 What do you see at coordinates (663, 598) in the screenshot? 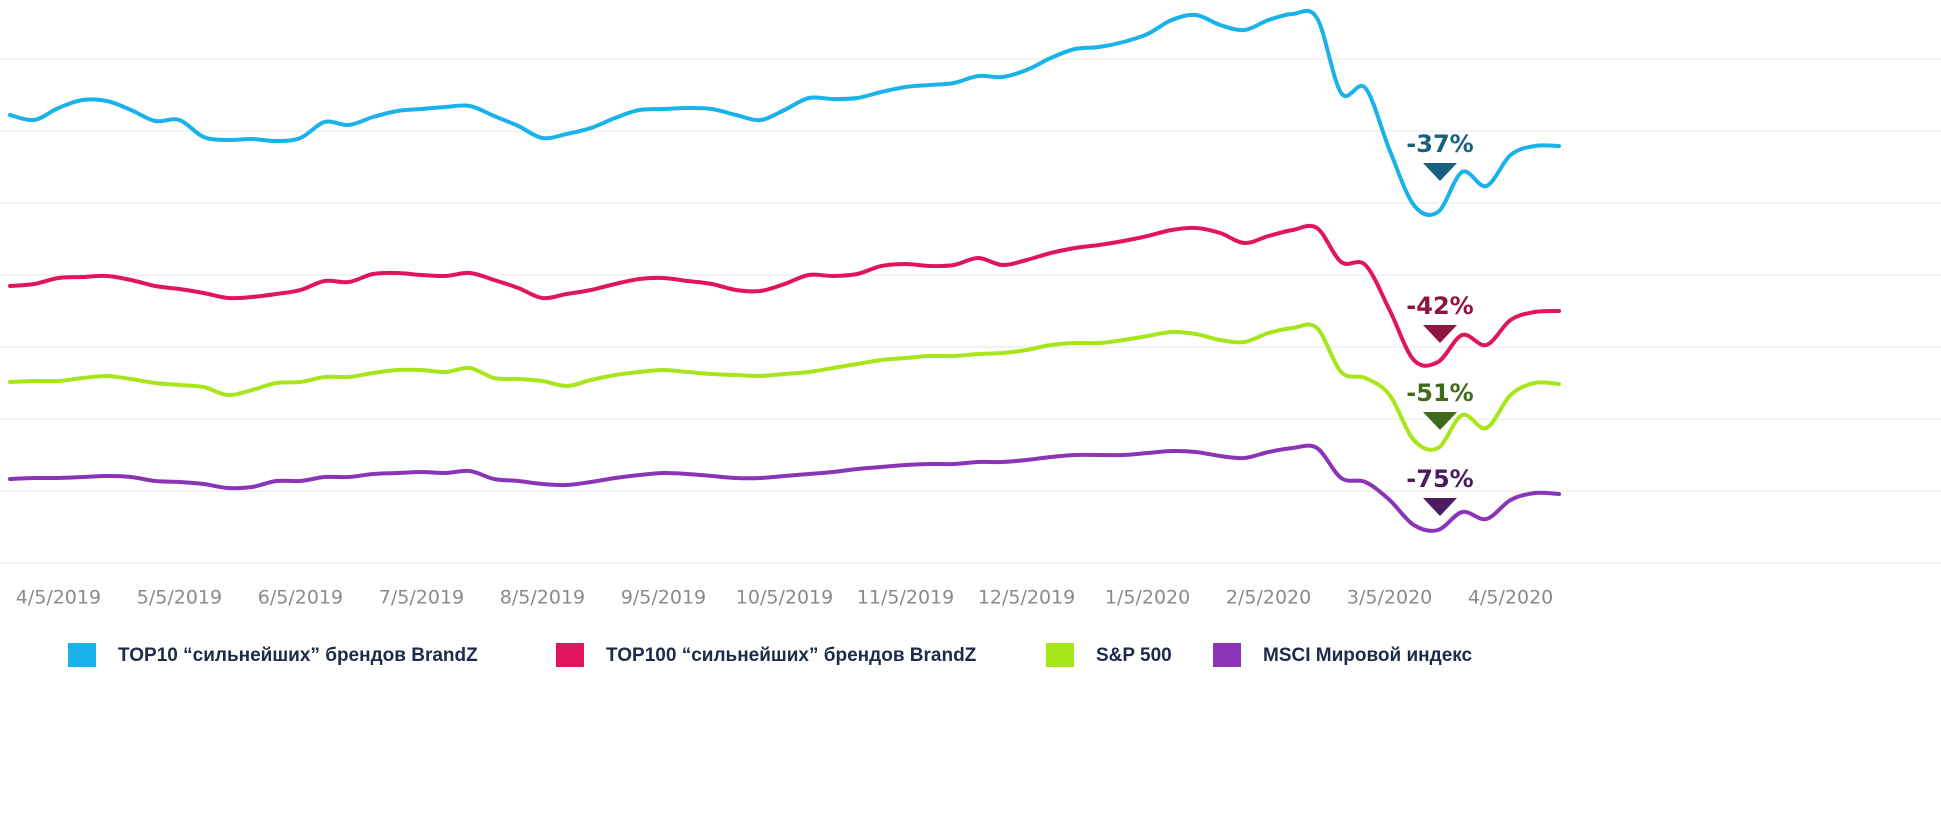
I see `x-tick-label: 9/5/2019` at bounding box center [663, 598].